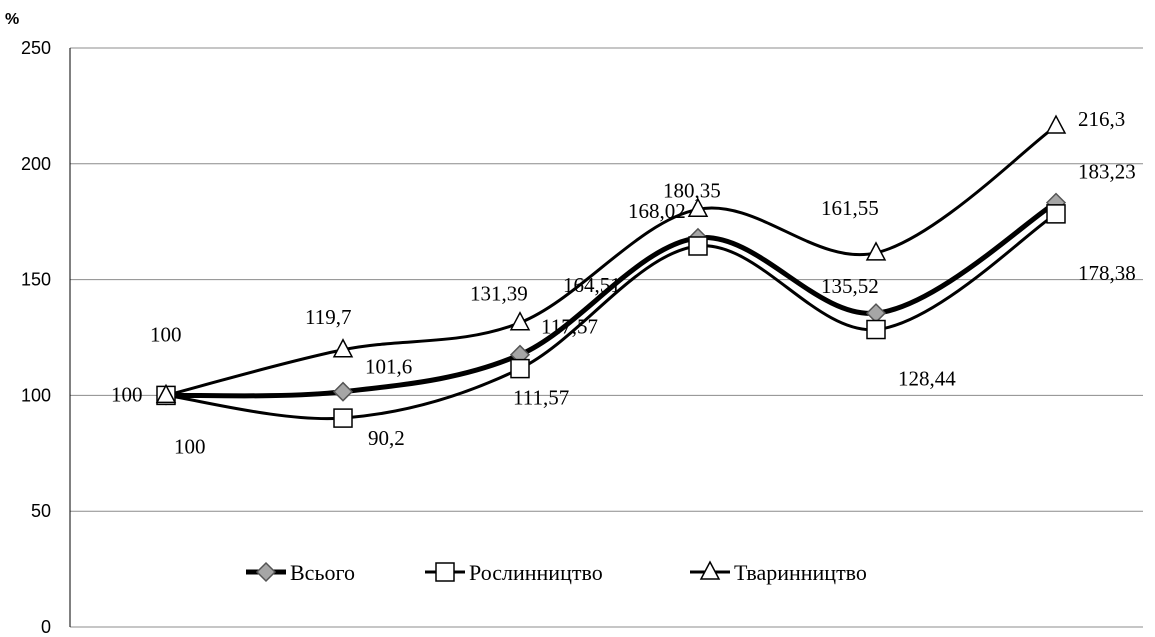  What do you see at coordinates (36, 337) in the screenshot?
I see `y-tick-labels: 0 50 100 150 200 250` at bounding box center [36, 337].